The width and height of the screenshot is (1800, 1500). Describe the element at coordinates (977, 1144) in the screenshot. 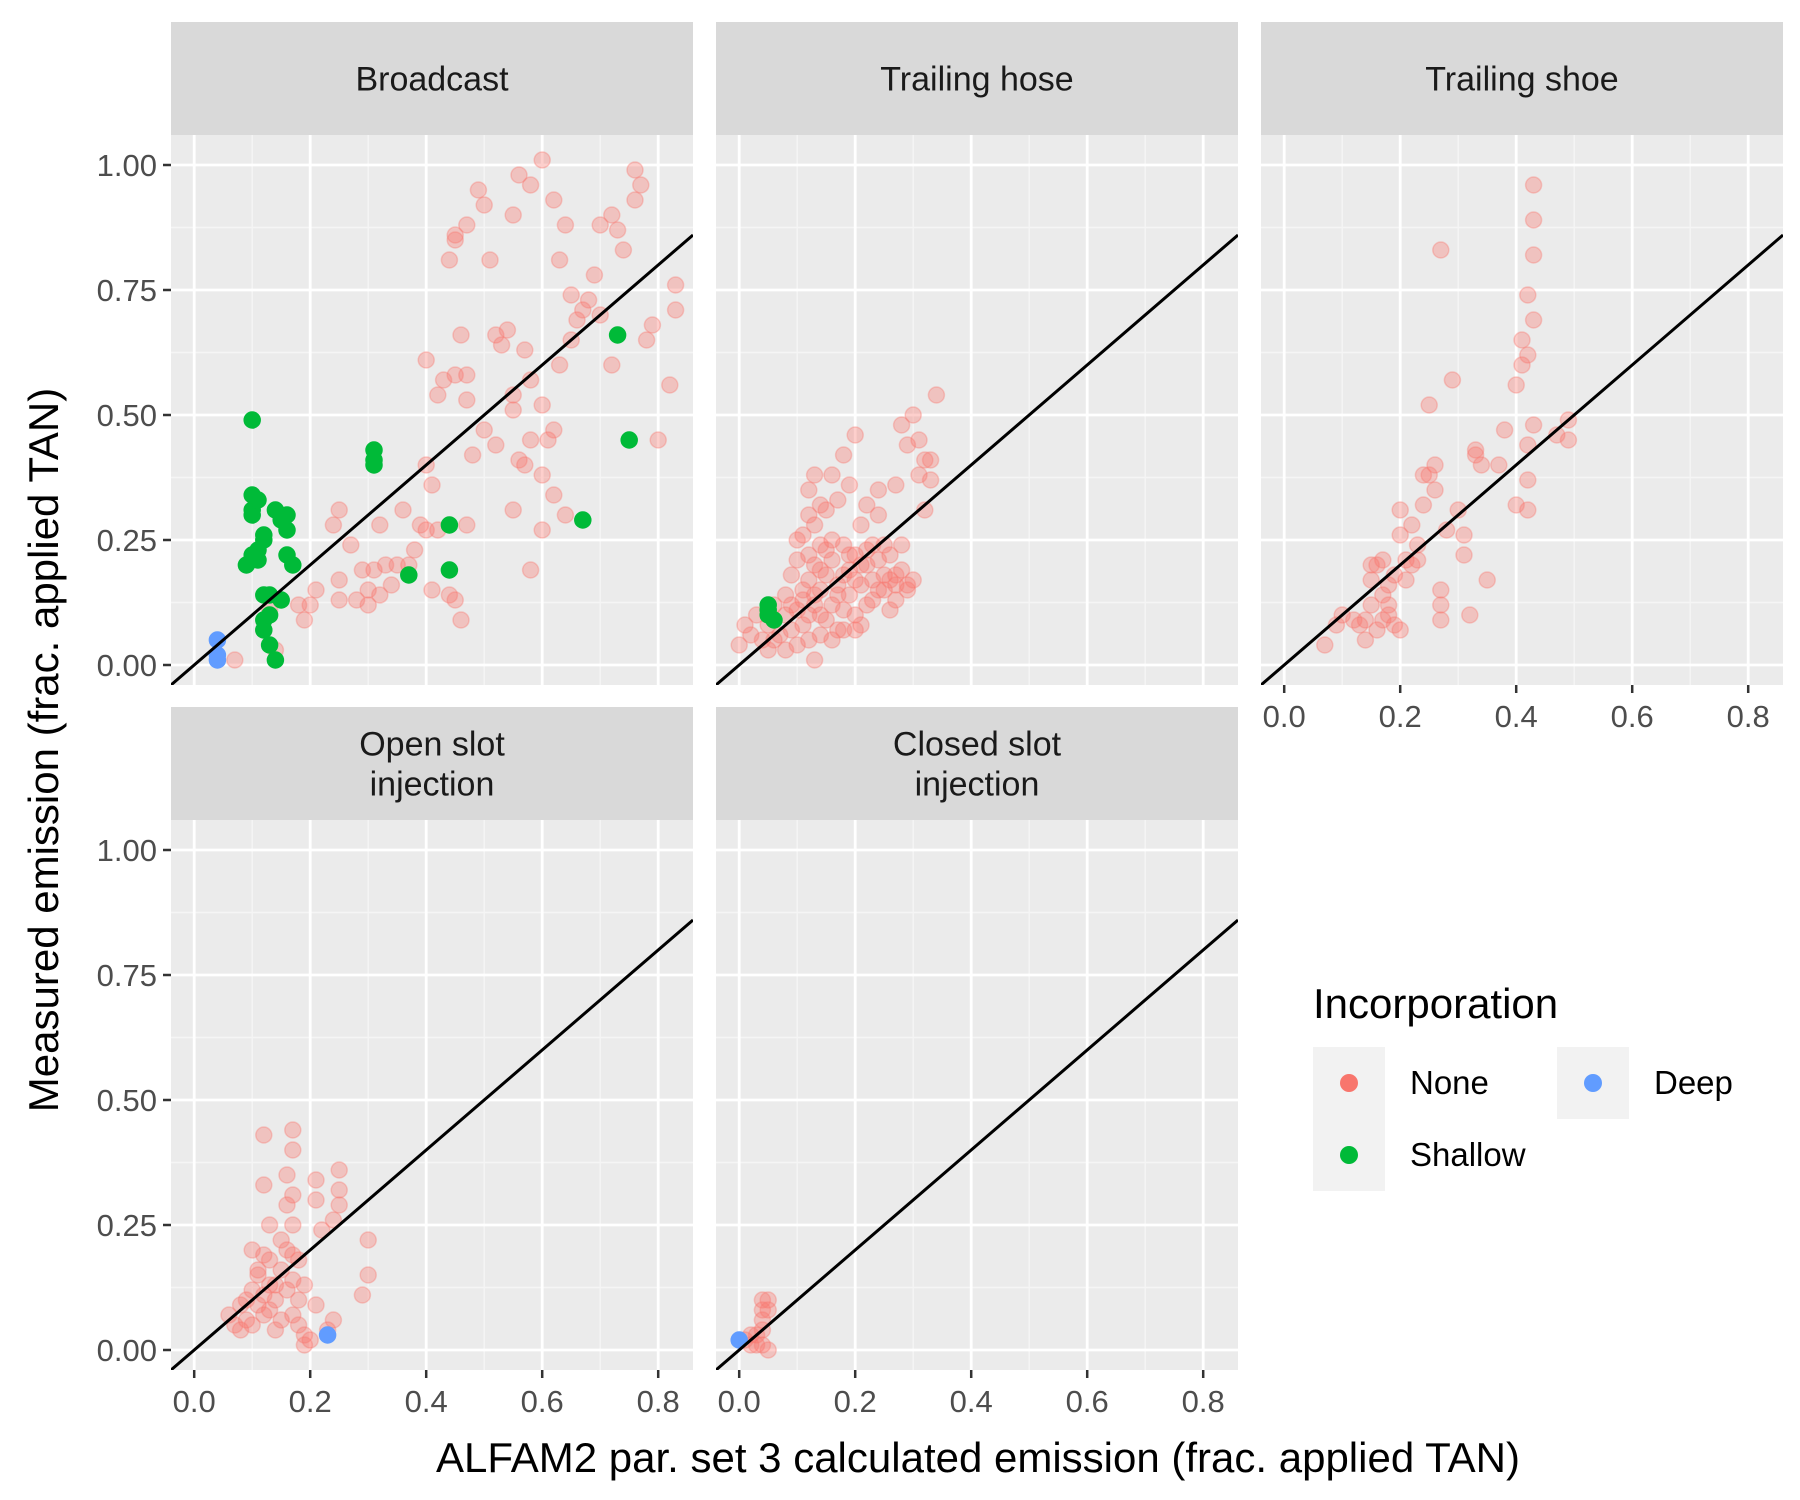

I see `reference-line` at that location.